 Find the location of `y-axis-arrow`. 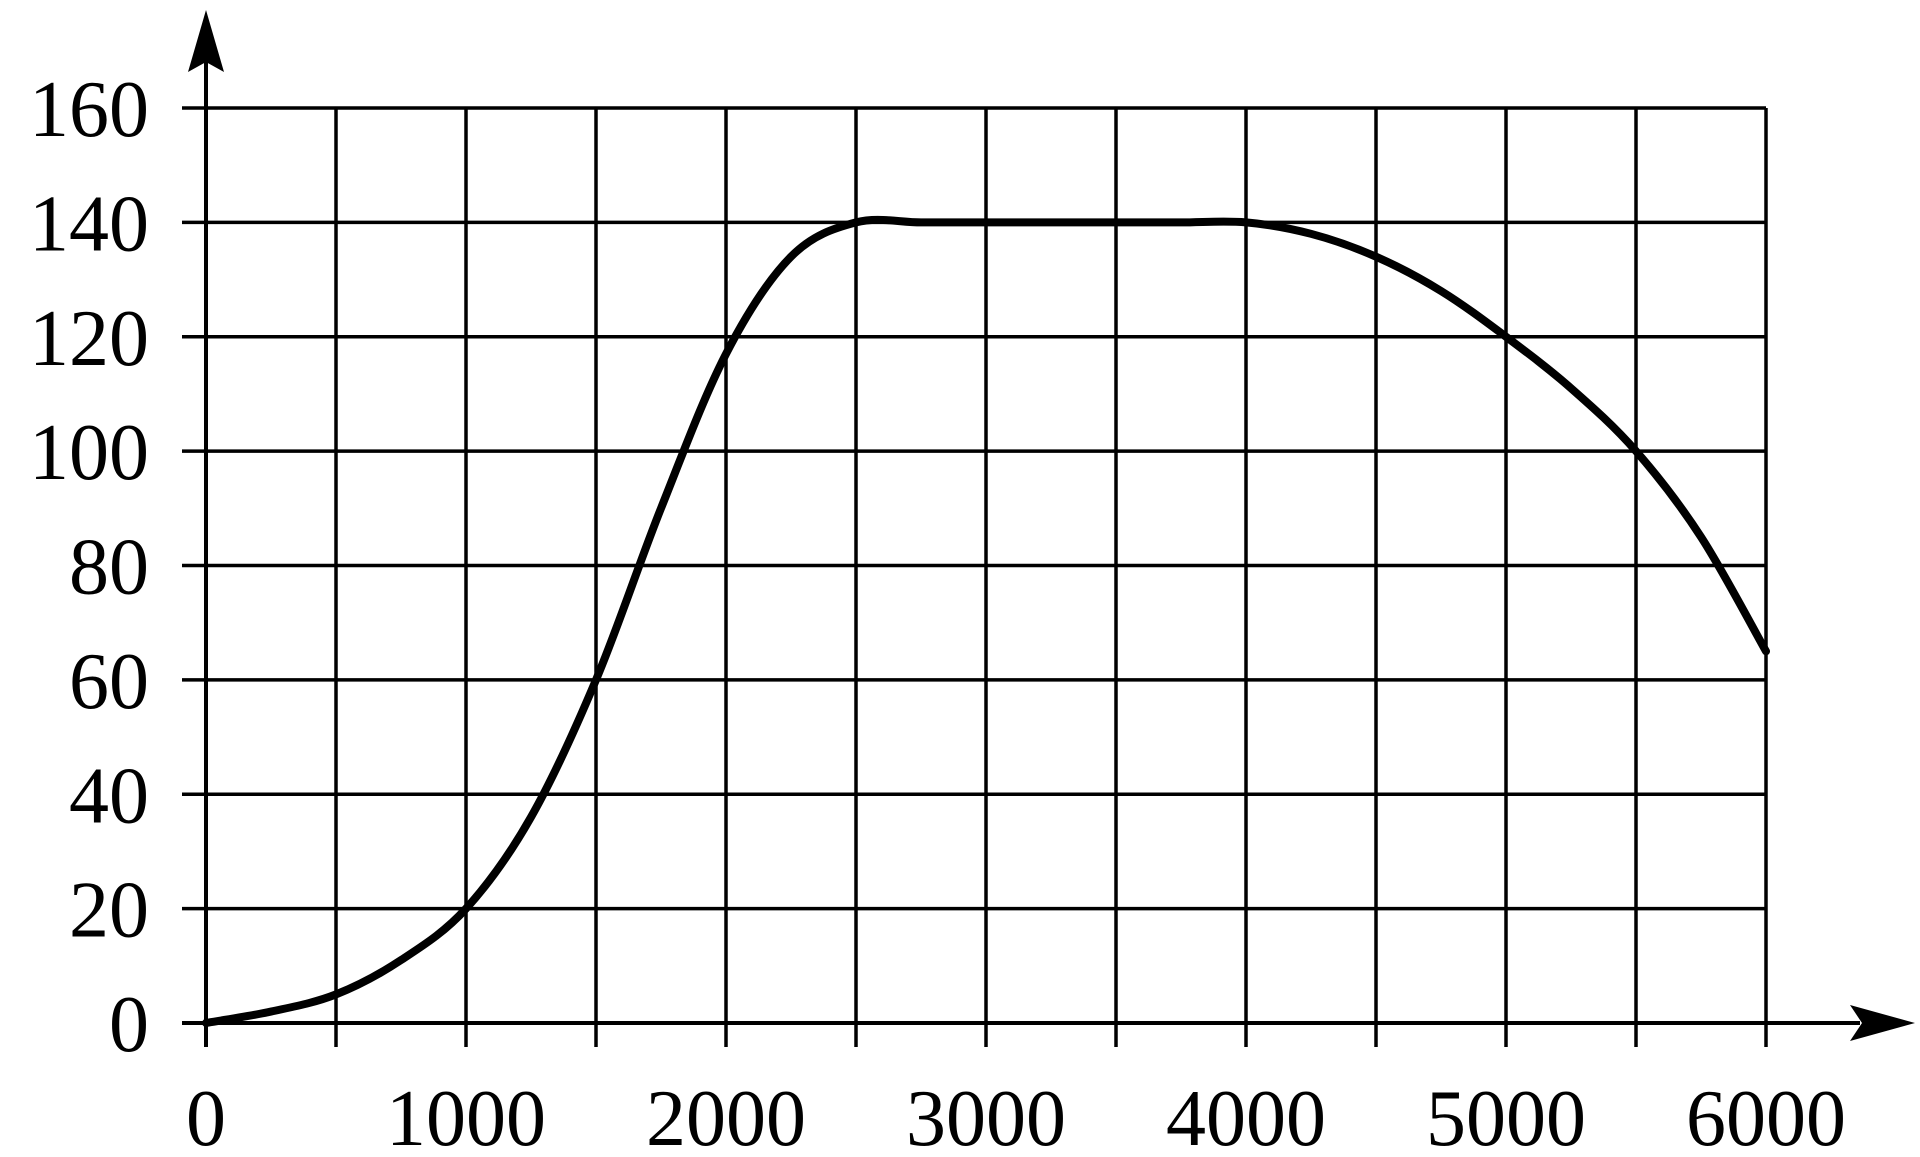

y-axis-arrow is located at coordinates (206, 41).